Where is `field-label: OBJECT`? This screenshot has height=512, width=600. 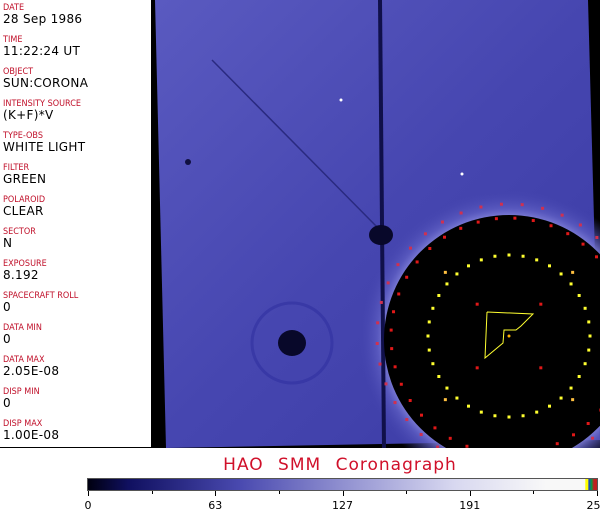 field-label: OBJECT is located at coordinates (18, 72).